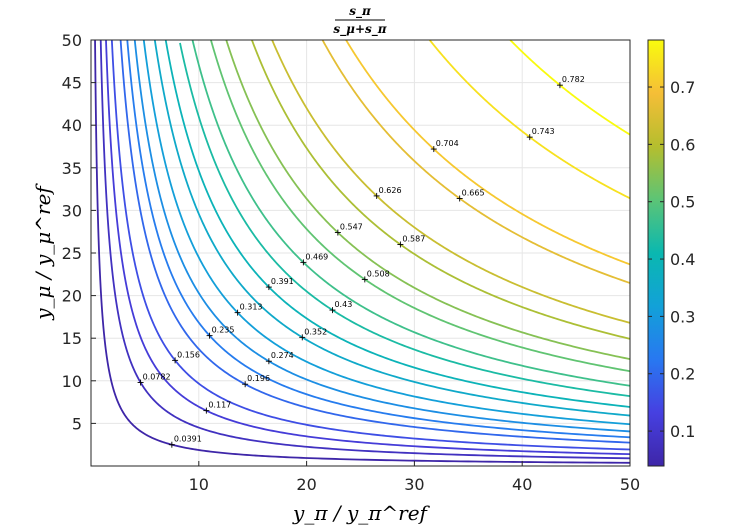  Describe the element at coordinates (223, 330) in the screenshot. I see `level-label: 0.235` at that location.